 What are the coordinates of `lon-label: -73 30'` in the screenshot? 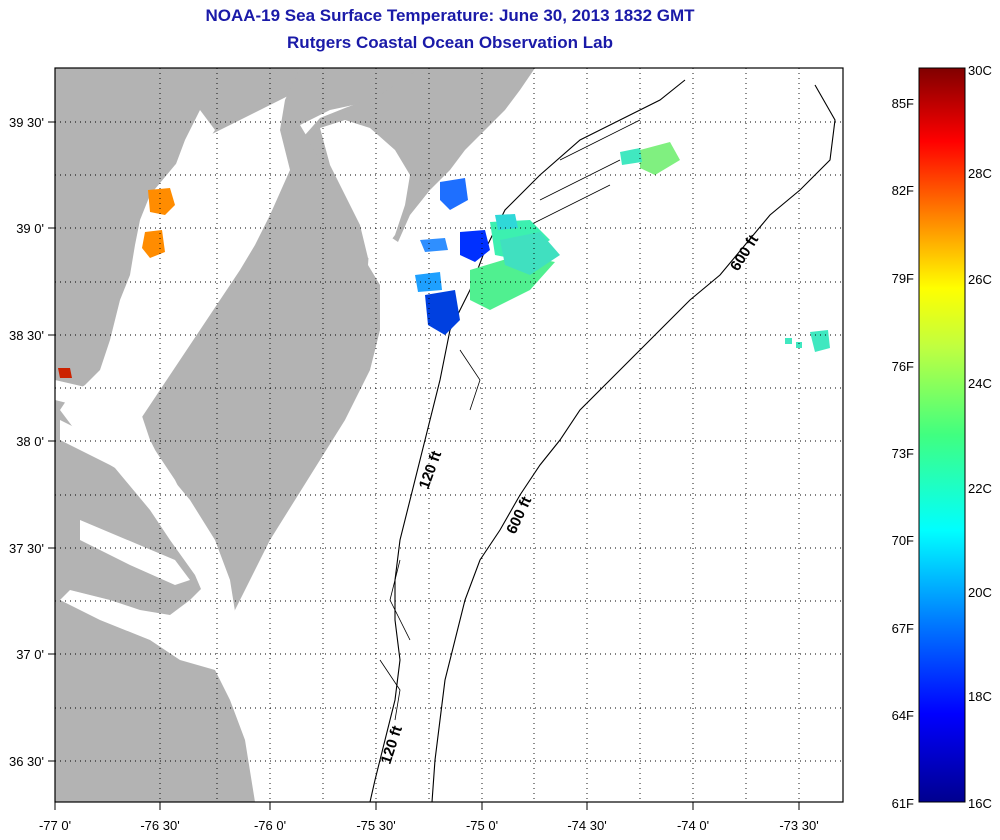 It's located at (798, 825).